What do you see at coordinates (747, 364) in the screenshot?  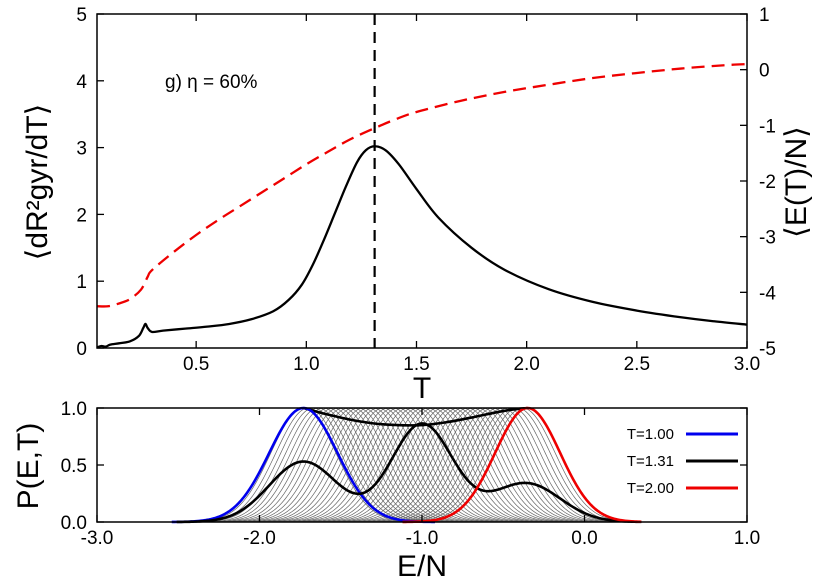 I see `top-x-tick-label: 3.0` at bounding box center [747, 364].